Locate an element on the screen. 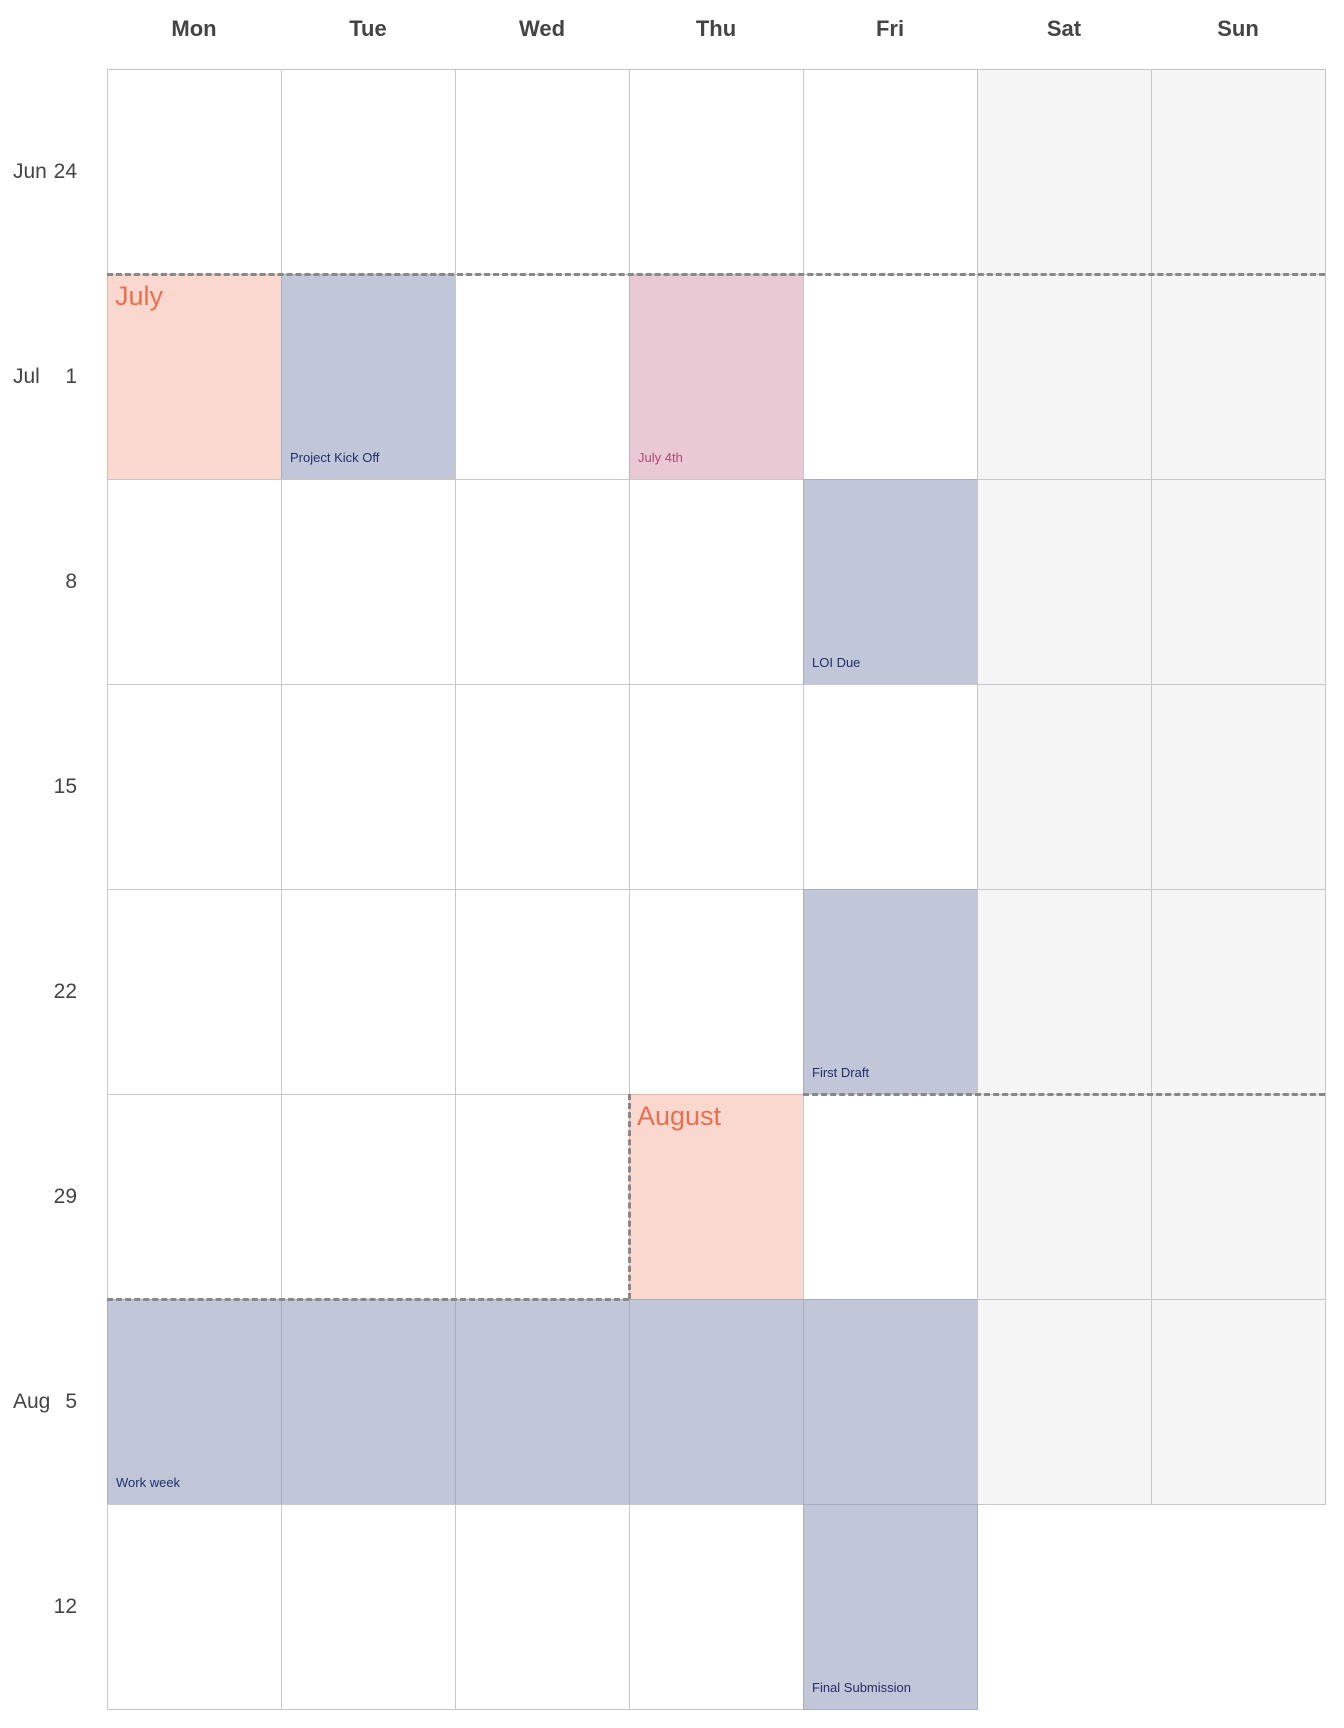 The image size is (1344, 1728). event-label: Final Submission is located at coordinates (861, 1687).